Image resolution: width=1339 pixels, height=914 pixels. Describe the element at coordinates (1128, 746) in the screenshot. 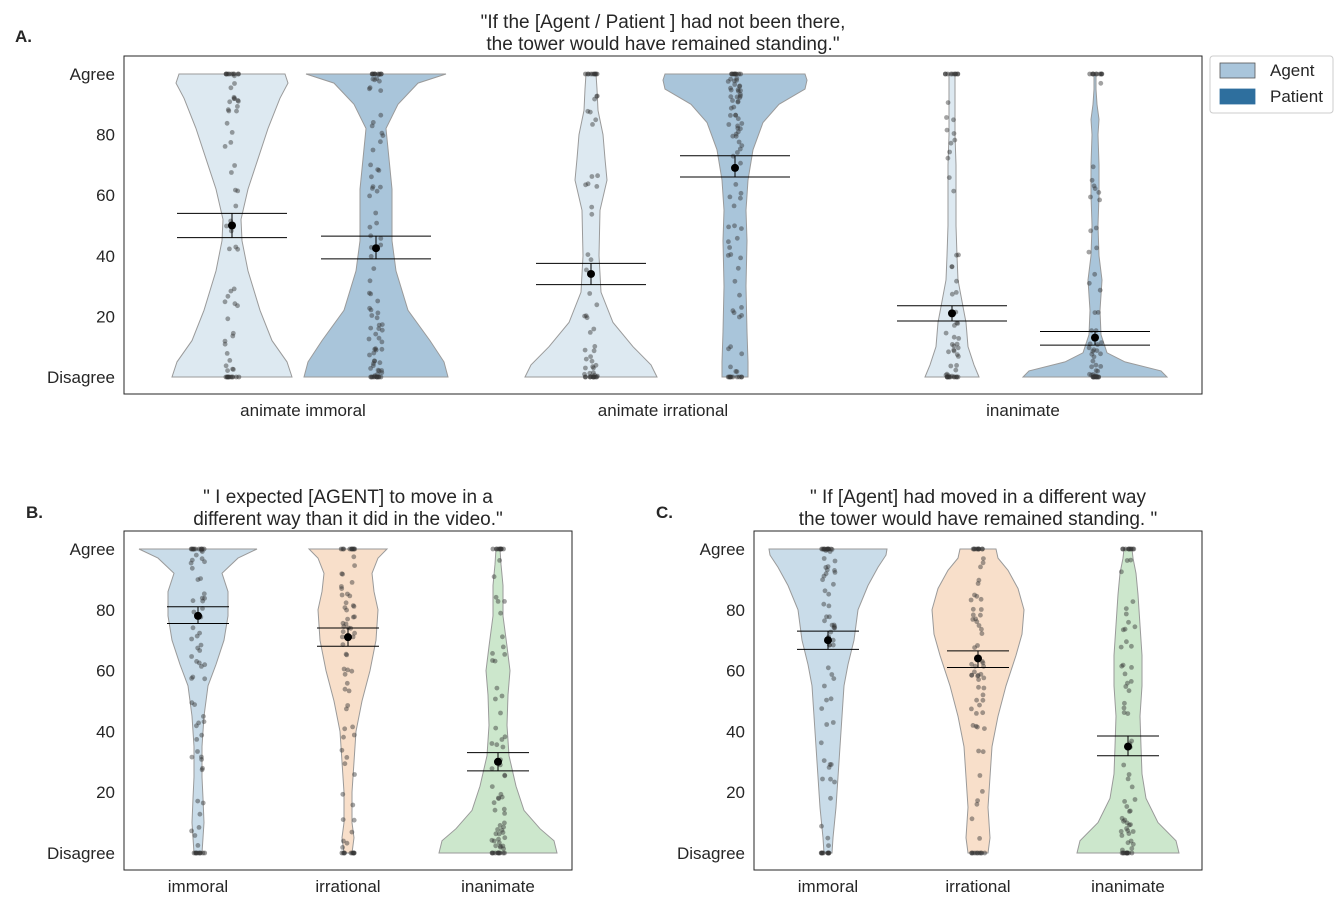

I see `violin-inanimate-c-ci` at that location.